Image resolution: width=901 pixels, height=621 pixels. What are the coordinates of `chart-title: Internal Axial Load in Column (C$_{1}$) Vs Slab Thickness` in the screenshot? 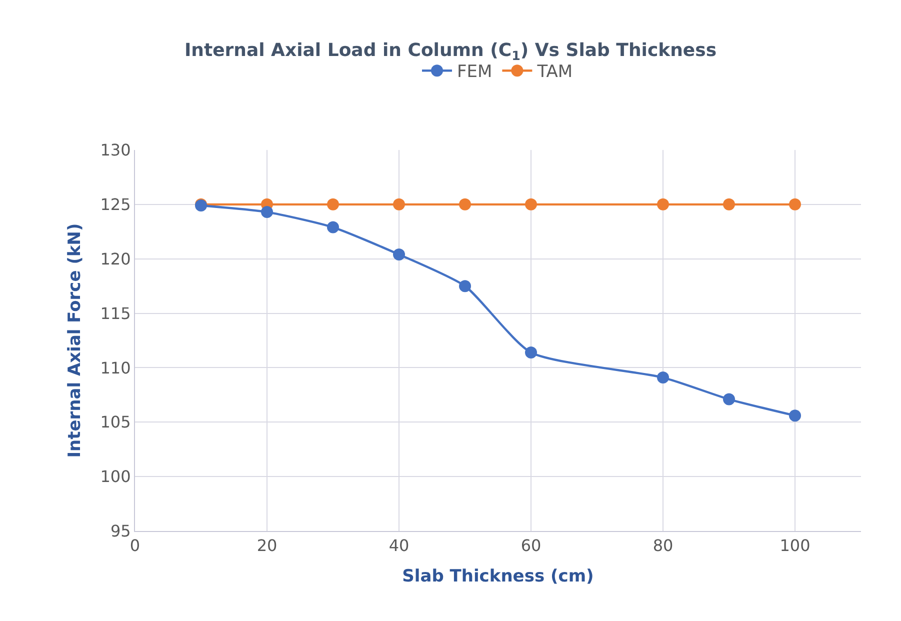 It's located at (450, 51).